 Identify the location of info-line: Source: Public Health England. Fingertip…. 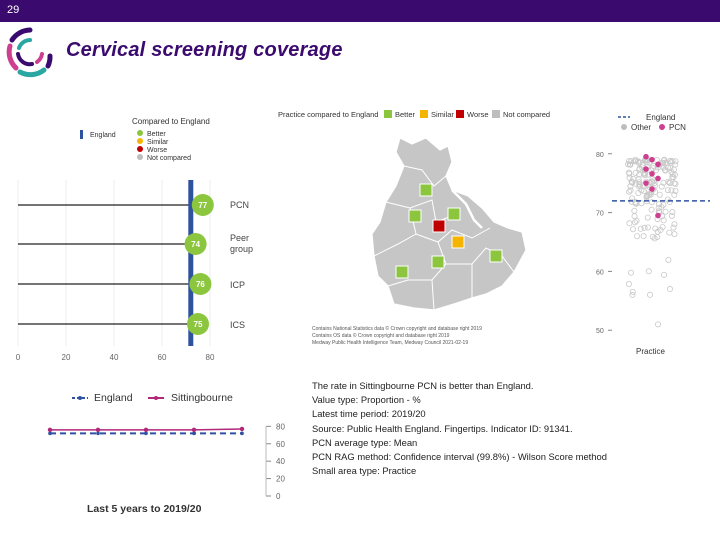
(442, 428).